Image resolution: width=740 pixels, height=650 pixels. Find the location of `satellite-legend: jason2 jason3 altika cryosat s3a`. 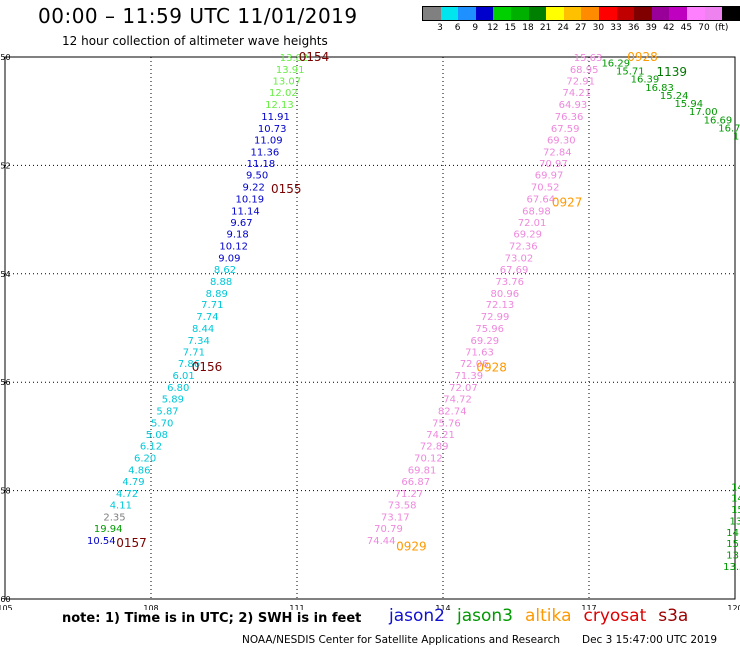

satellite-legend: jason2 jason3 altika cryosat s3a is located at coordinates (544, 616).